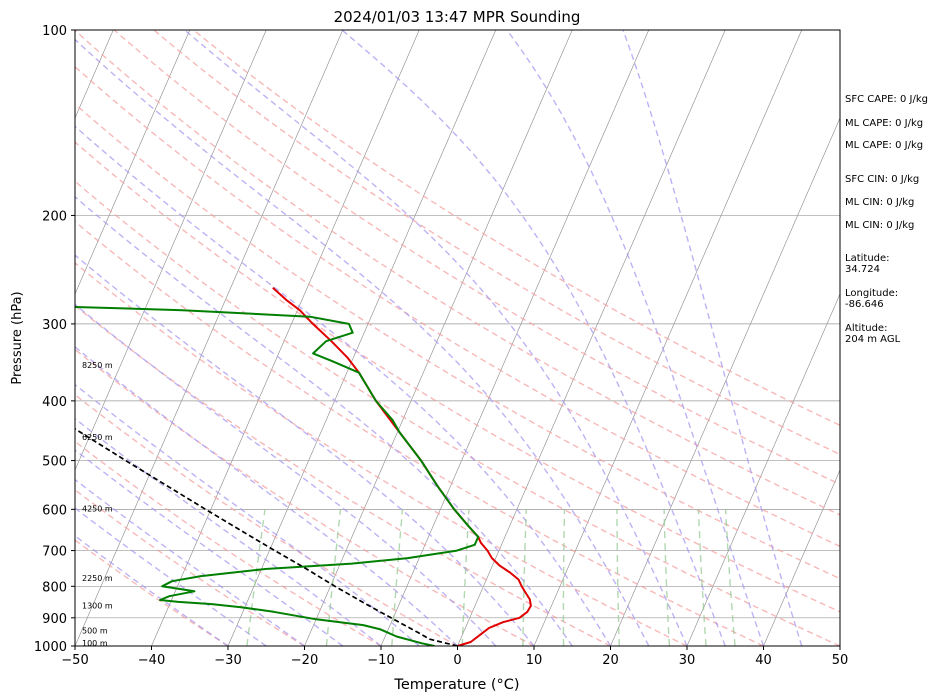 The image size is (947, 700). What do you see at coordinates (687, 660) in the screenshot?
I see `x-tick-label: 30` at bounding box center [687, 660].